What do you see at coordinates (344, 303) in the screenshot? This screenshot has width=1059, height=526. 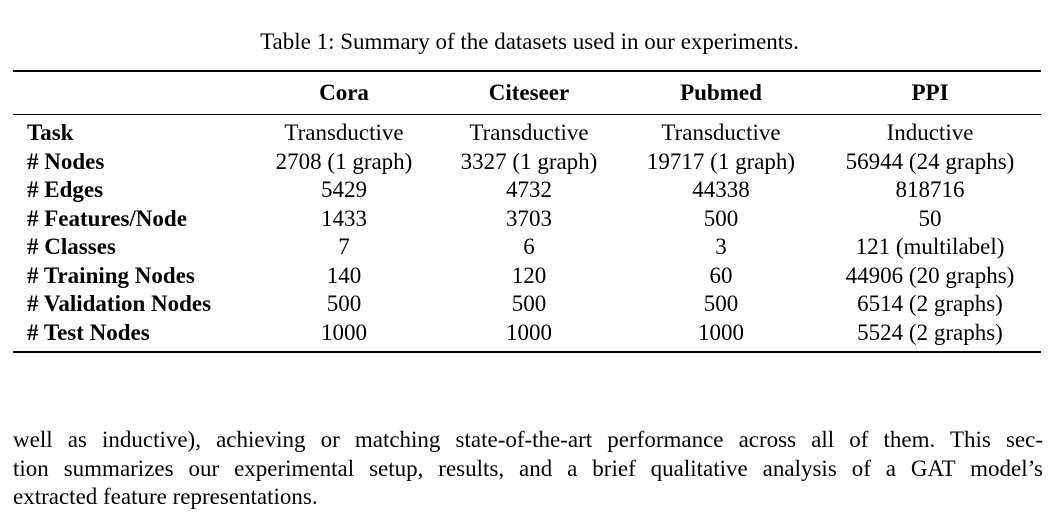 I see `cell-cora: 500` at bounding box center [344, 303].